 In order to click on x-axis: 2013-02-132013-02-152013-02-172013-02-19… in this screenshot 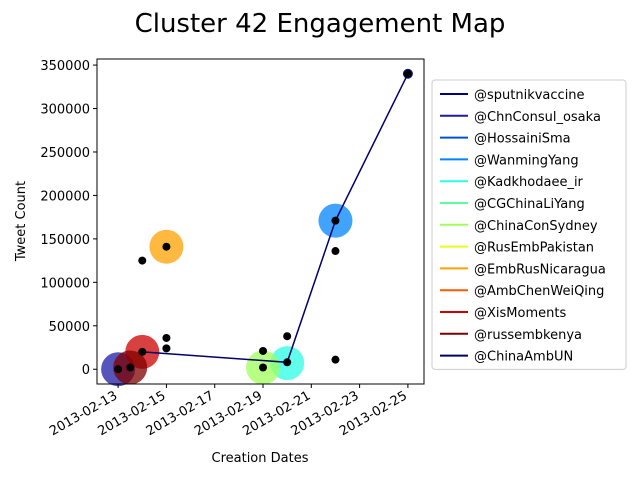, I will do `click(228, 411)`.